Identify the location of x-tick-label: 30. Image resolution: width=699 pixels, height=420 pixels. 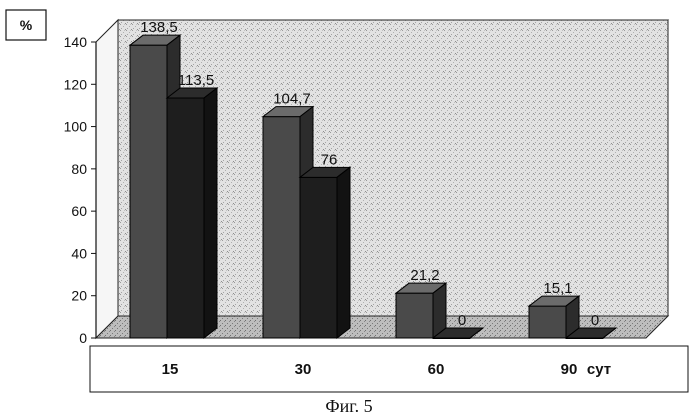
(303, 369).